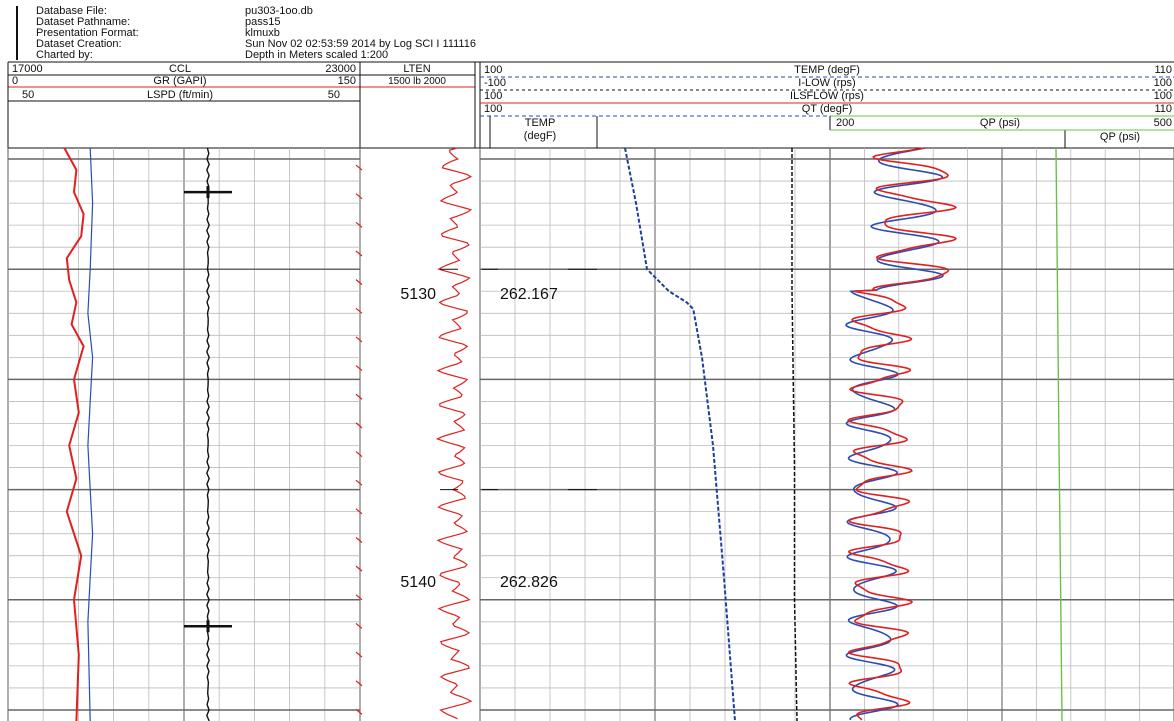  Describe the element at coordinates (416, 69) in the screenshot. I see `lten-name-label: LTEN` at that location.